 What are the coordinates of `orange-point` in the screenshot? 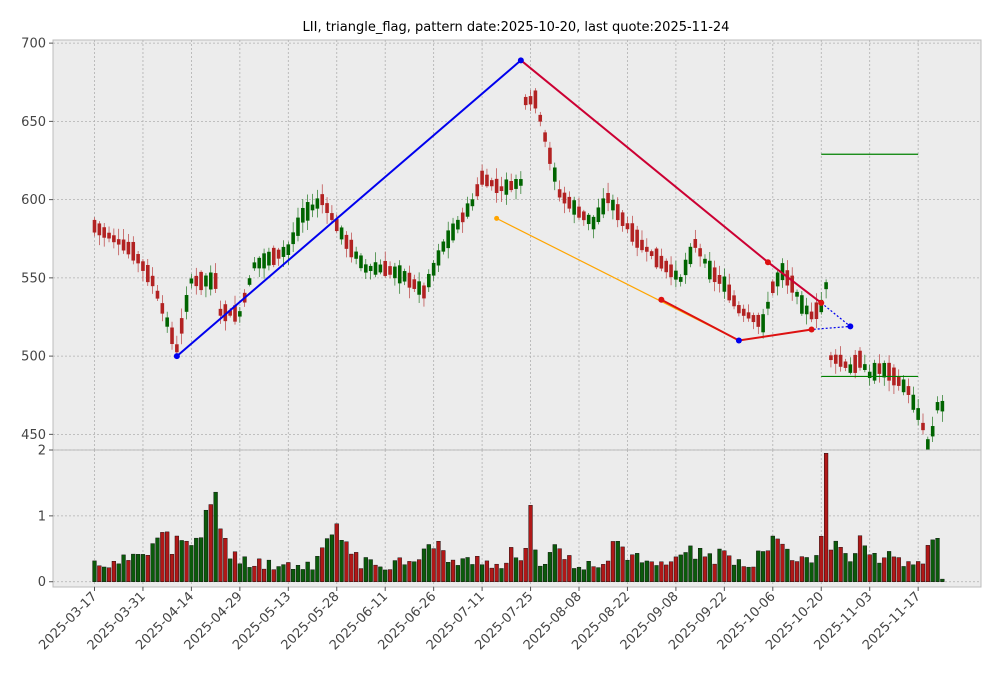 It's located at (497, 218).